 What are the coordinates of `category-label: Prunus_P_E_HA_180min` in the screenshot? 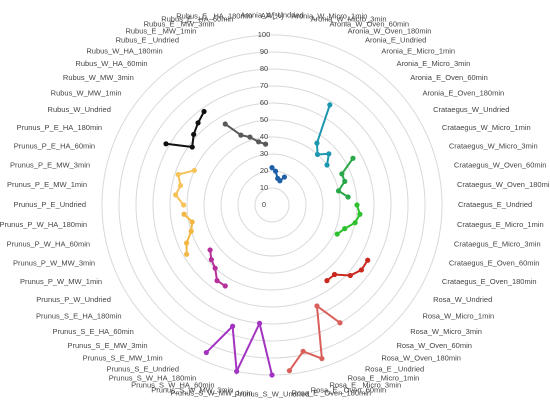 It's located at (59, 127).